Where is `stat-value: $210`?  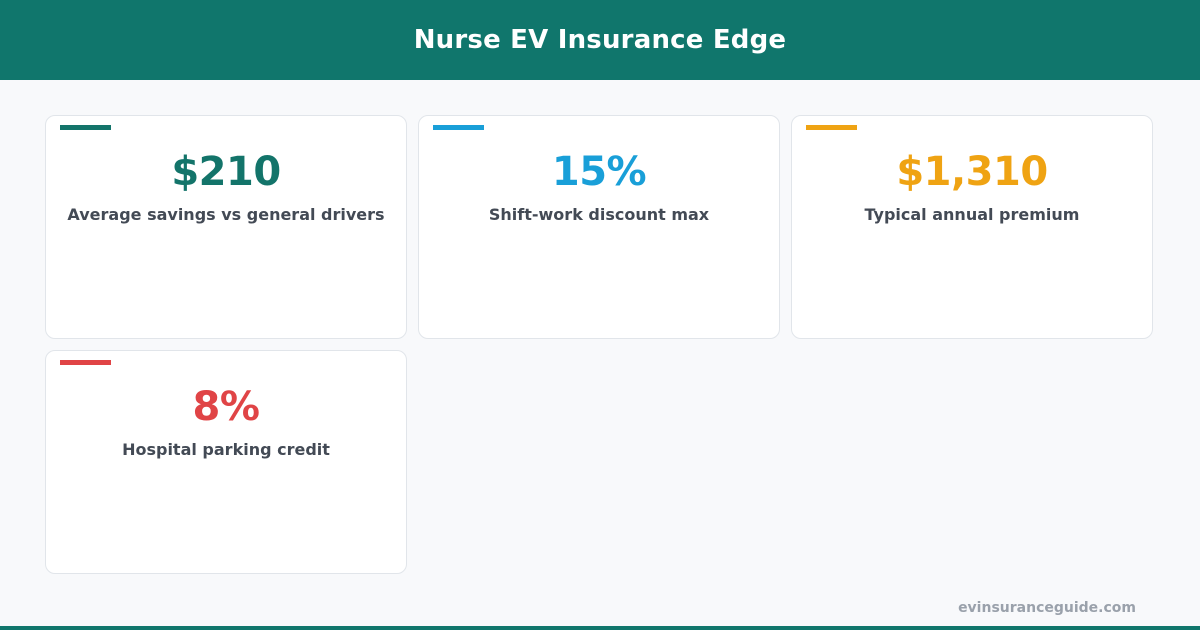
stat-value: $210 is located at coordinates (226, 172).